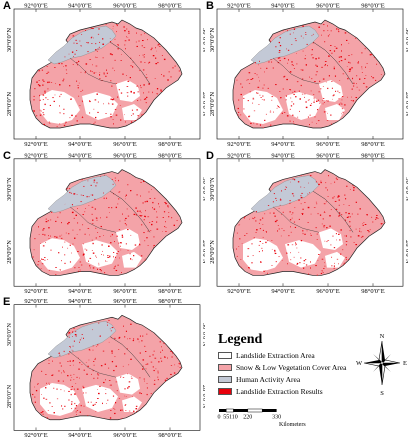  What do you see at coordinates (275, 355) in the screenshot?
I see `legend-label: Landslide Extraction Area` at bounding box center [275, 355].